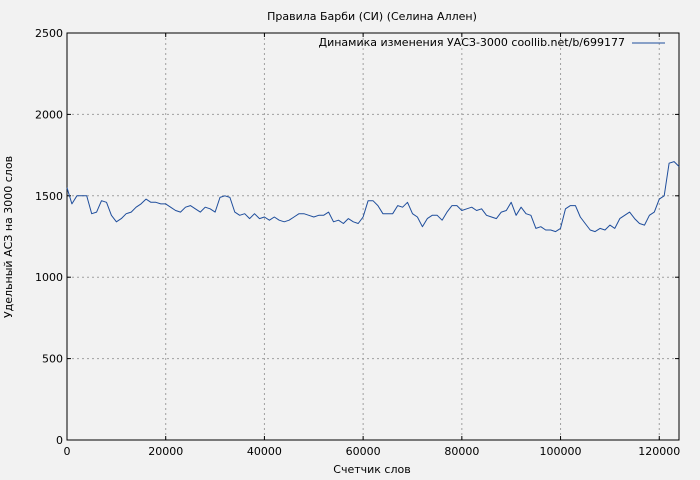  What do you see at coordinates (52, 359) in the screenshot?
I see `y-tick-label: 500` at bounding box center [52, 359].